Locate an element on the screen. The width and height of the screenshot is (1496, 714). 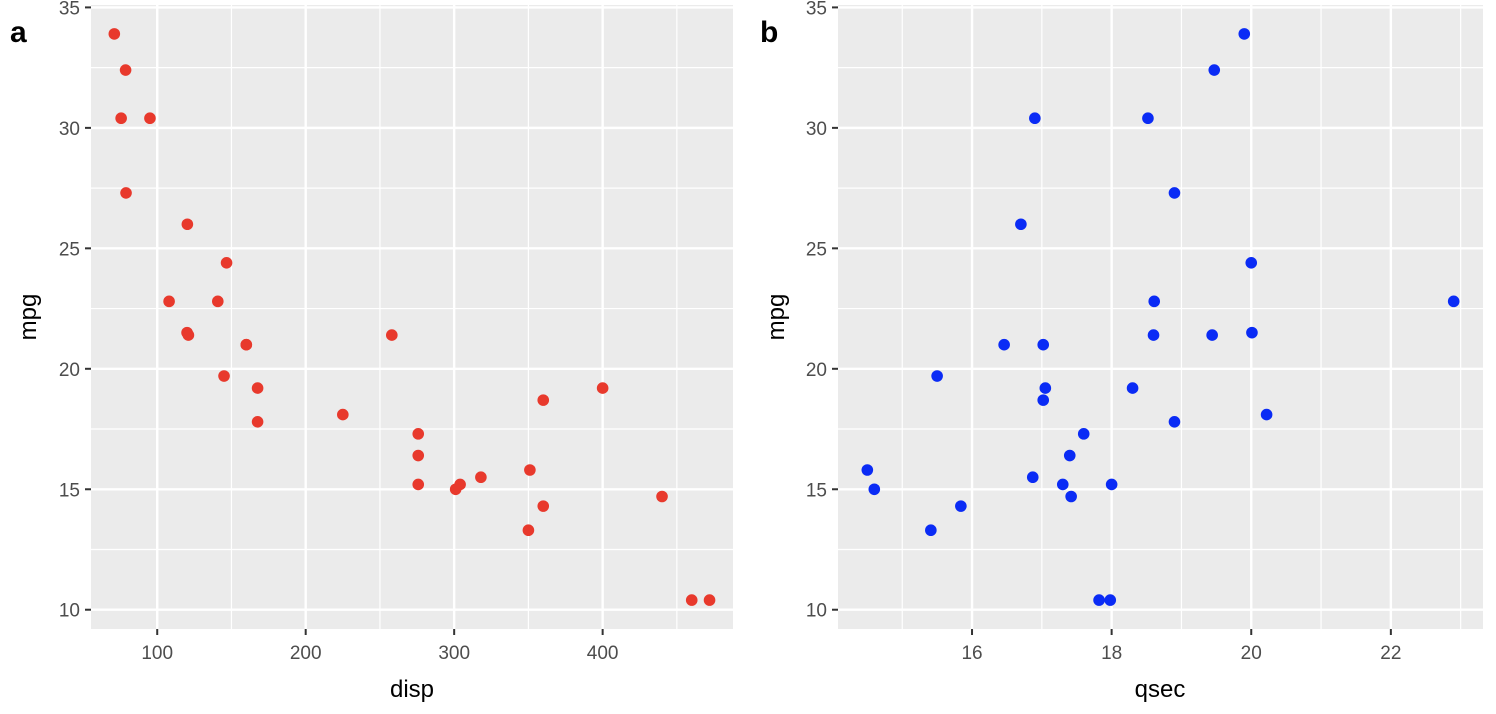
x-tick-label: 300 is located at coordinates (454, 653).